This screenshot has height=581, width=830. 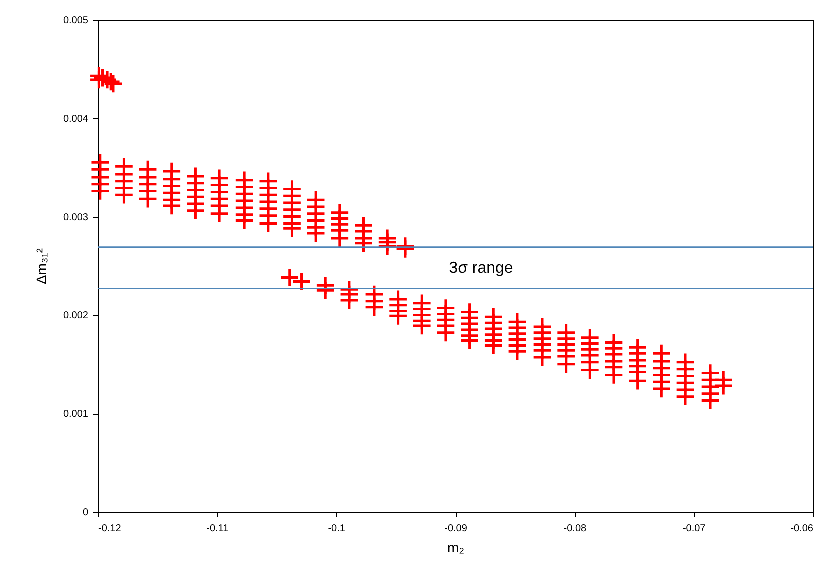 What do you see at coordinates (76, 218) in the screenshot?
I see `y-tick-label: 0.003` at bounding box center [76, 218].